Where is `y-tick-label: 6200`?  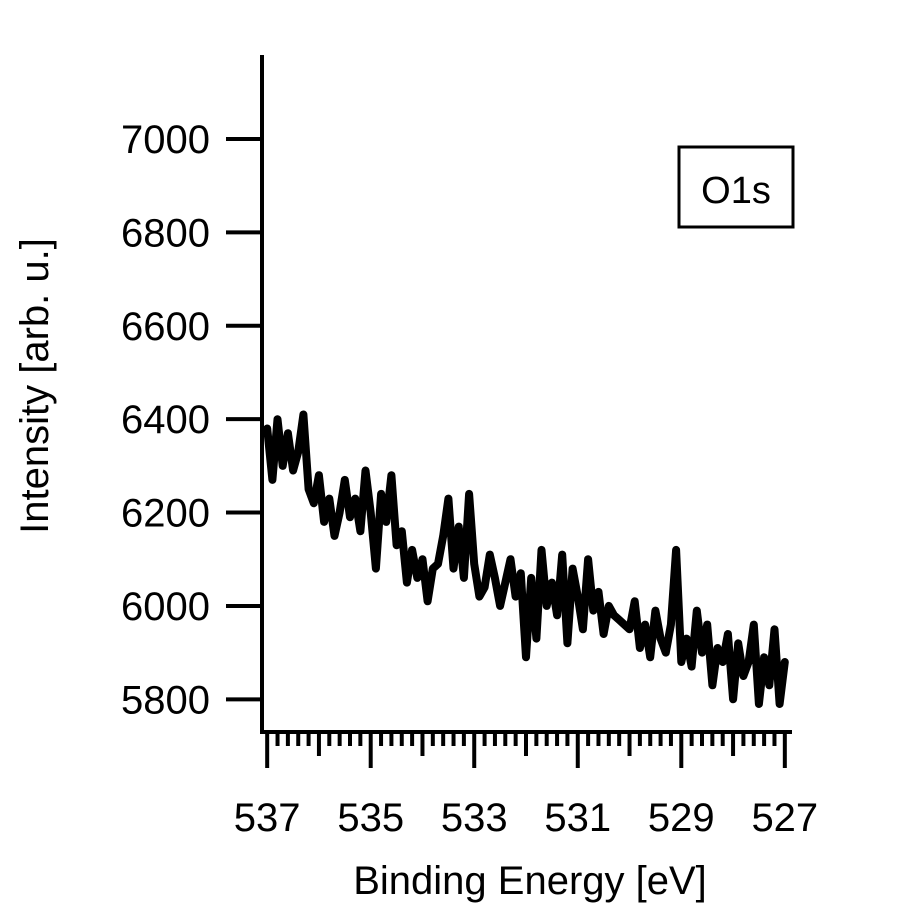 y-tick-label: 6200 is located at coordinates (165, 514).